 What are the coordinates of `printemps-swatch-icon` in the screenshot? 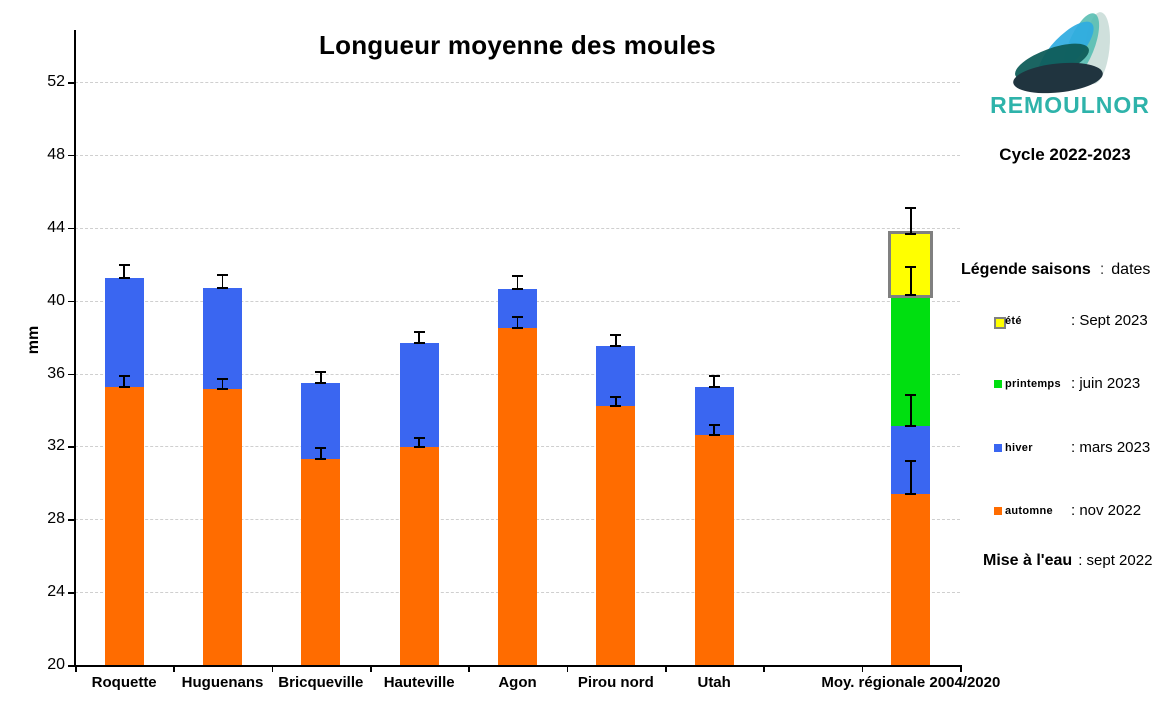 It's located at (998, 384).